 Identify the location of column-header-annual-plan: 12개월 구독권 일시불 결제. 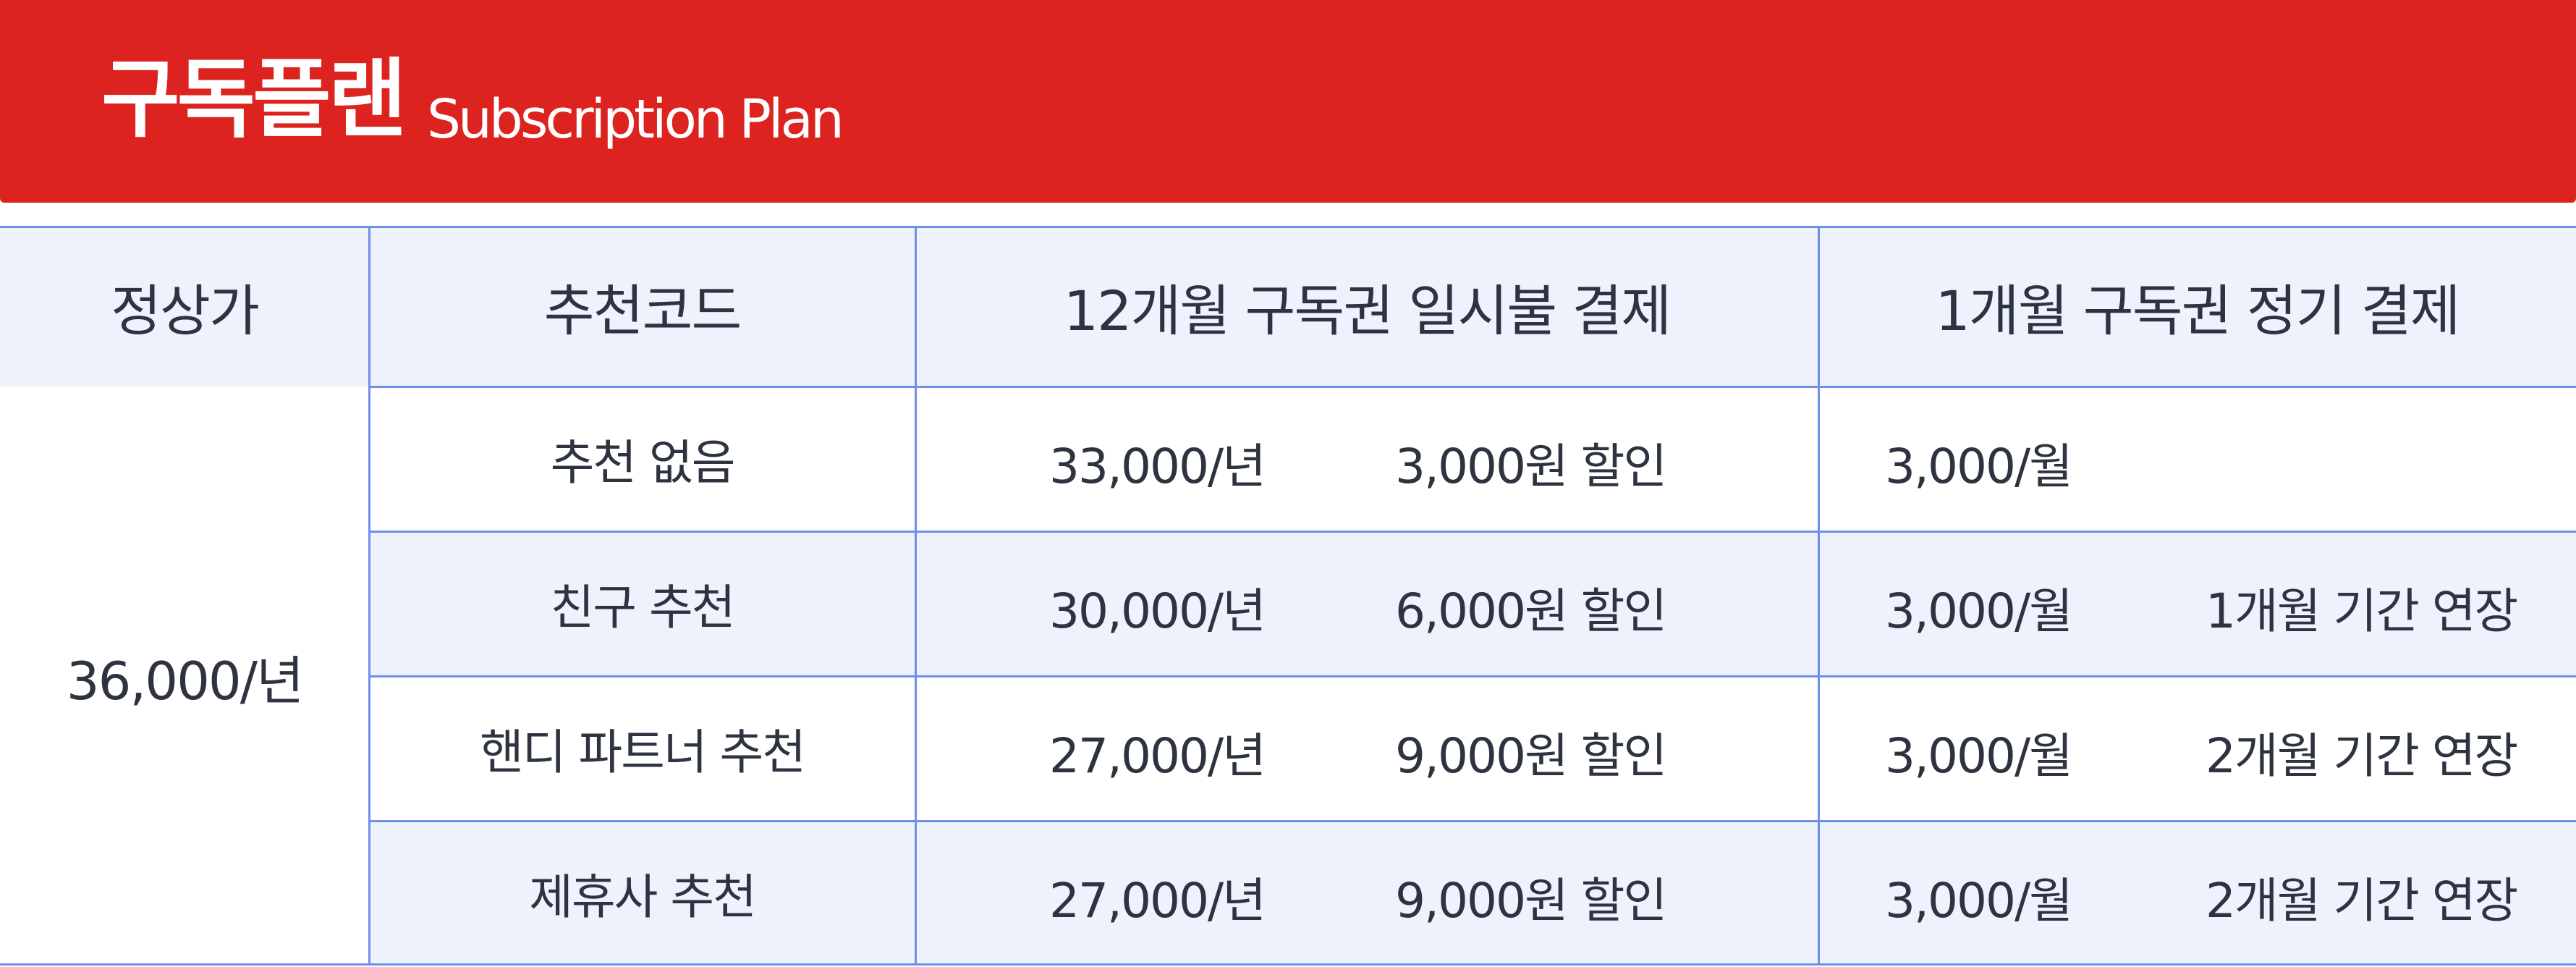
(1366, 306).